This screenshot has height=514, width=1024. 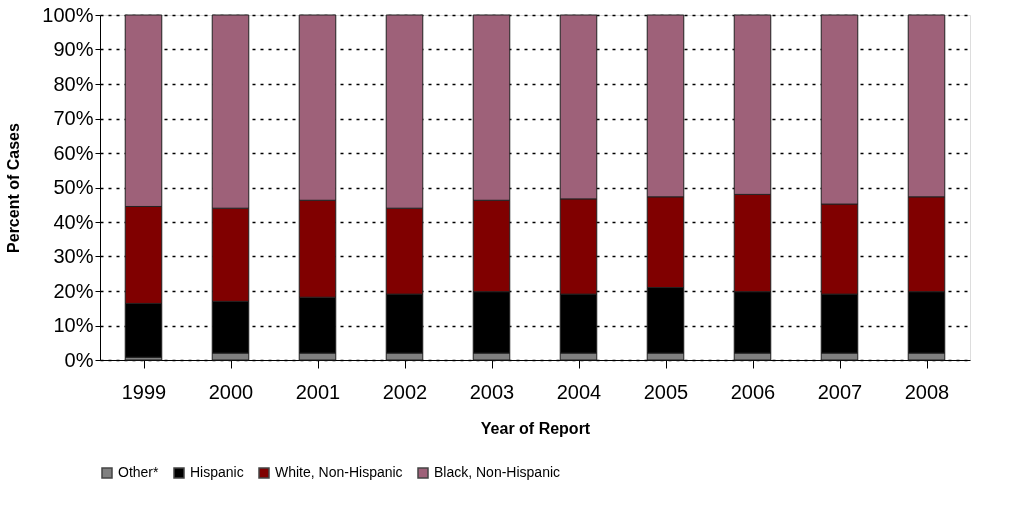 What do you see at coordinates (840, 391) in the screenshot?
I see `x-tick-label: 2007` at bounding box center [840, 391].